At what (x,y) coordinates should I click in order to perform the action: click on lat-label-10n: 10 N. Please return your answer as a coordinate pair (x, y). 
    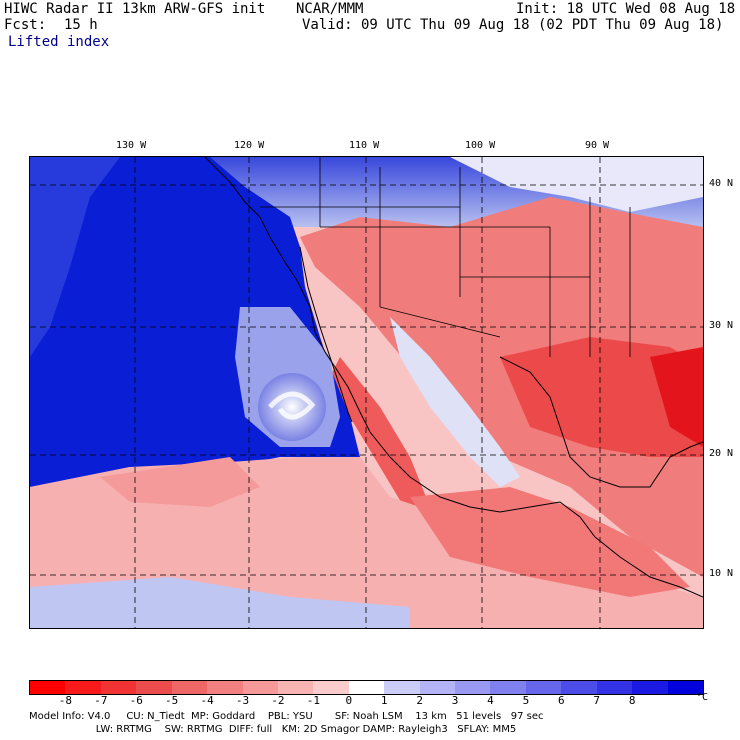
    Looking at the image, I should click on (721, 573).